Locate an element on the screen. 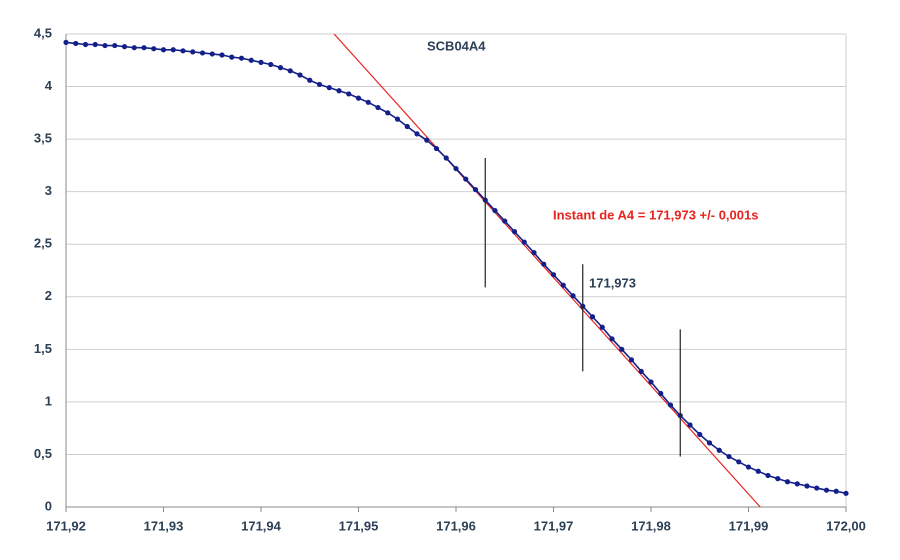 This screenshot has width=900, height=560. x-tick-label: 171,97 is located at coordinates (554, 525).